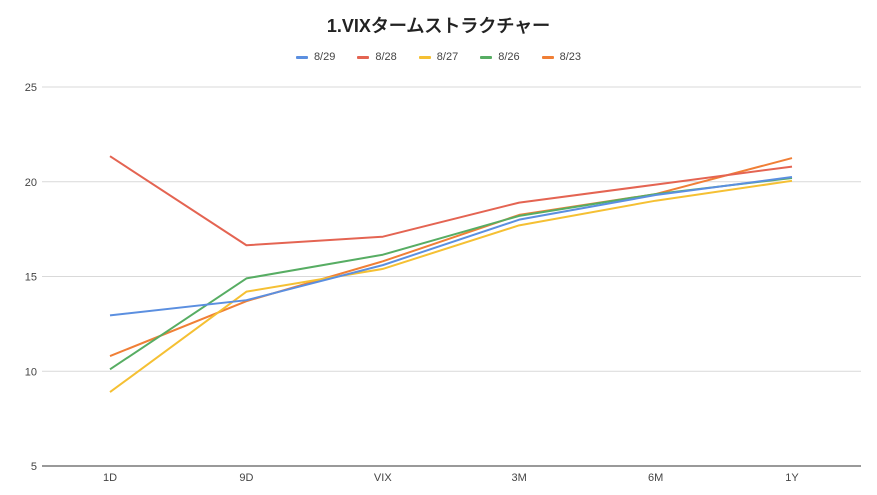 This screenshot has width=877, height=495. What do you see at coordinates (655, 478) in the screenshot?
I see `x-tick-label: 6M` at bounding box center [655, 478].